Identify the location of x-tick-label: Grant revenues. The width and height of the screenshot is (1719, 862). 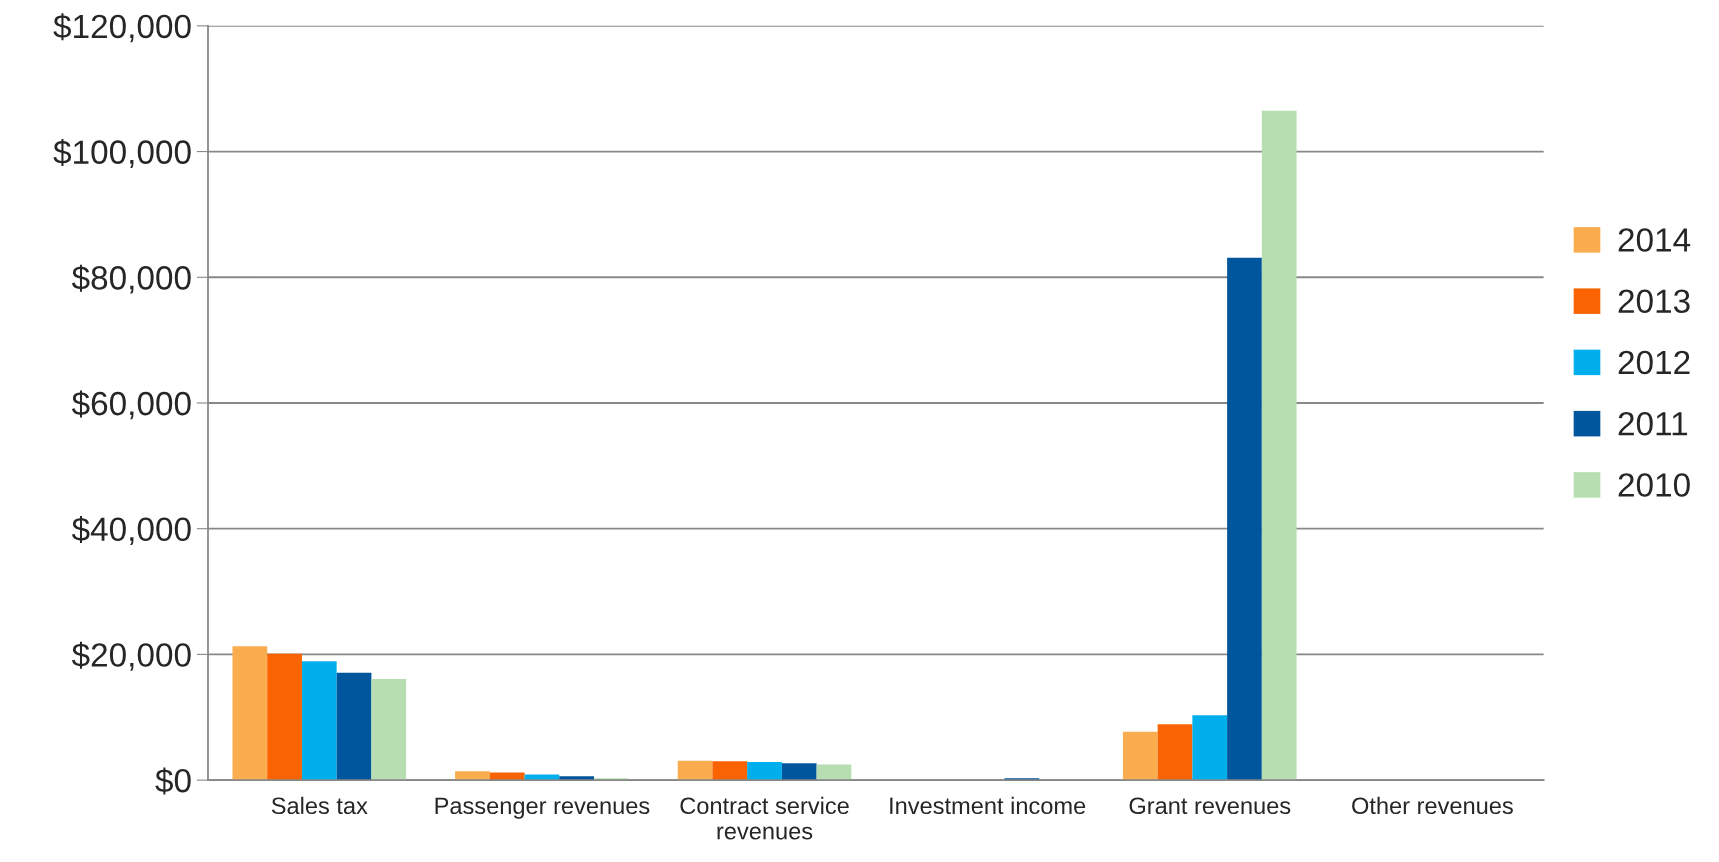
(1210, 806).